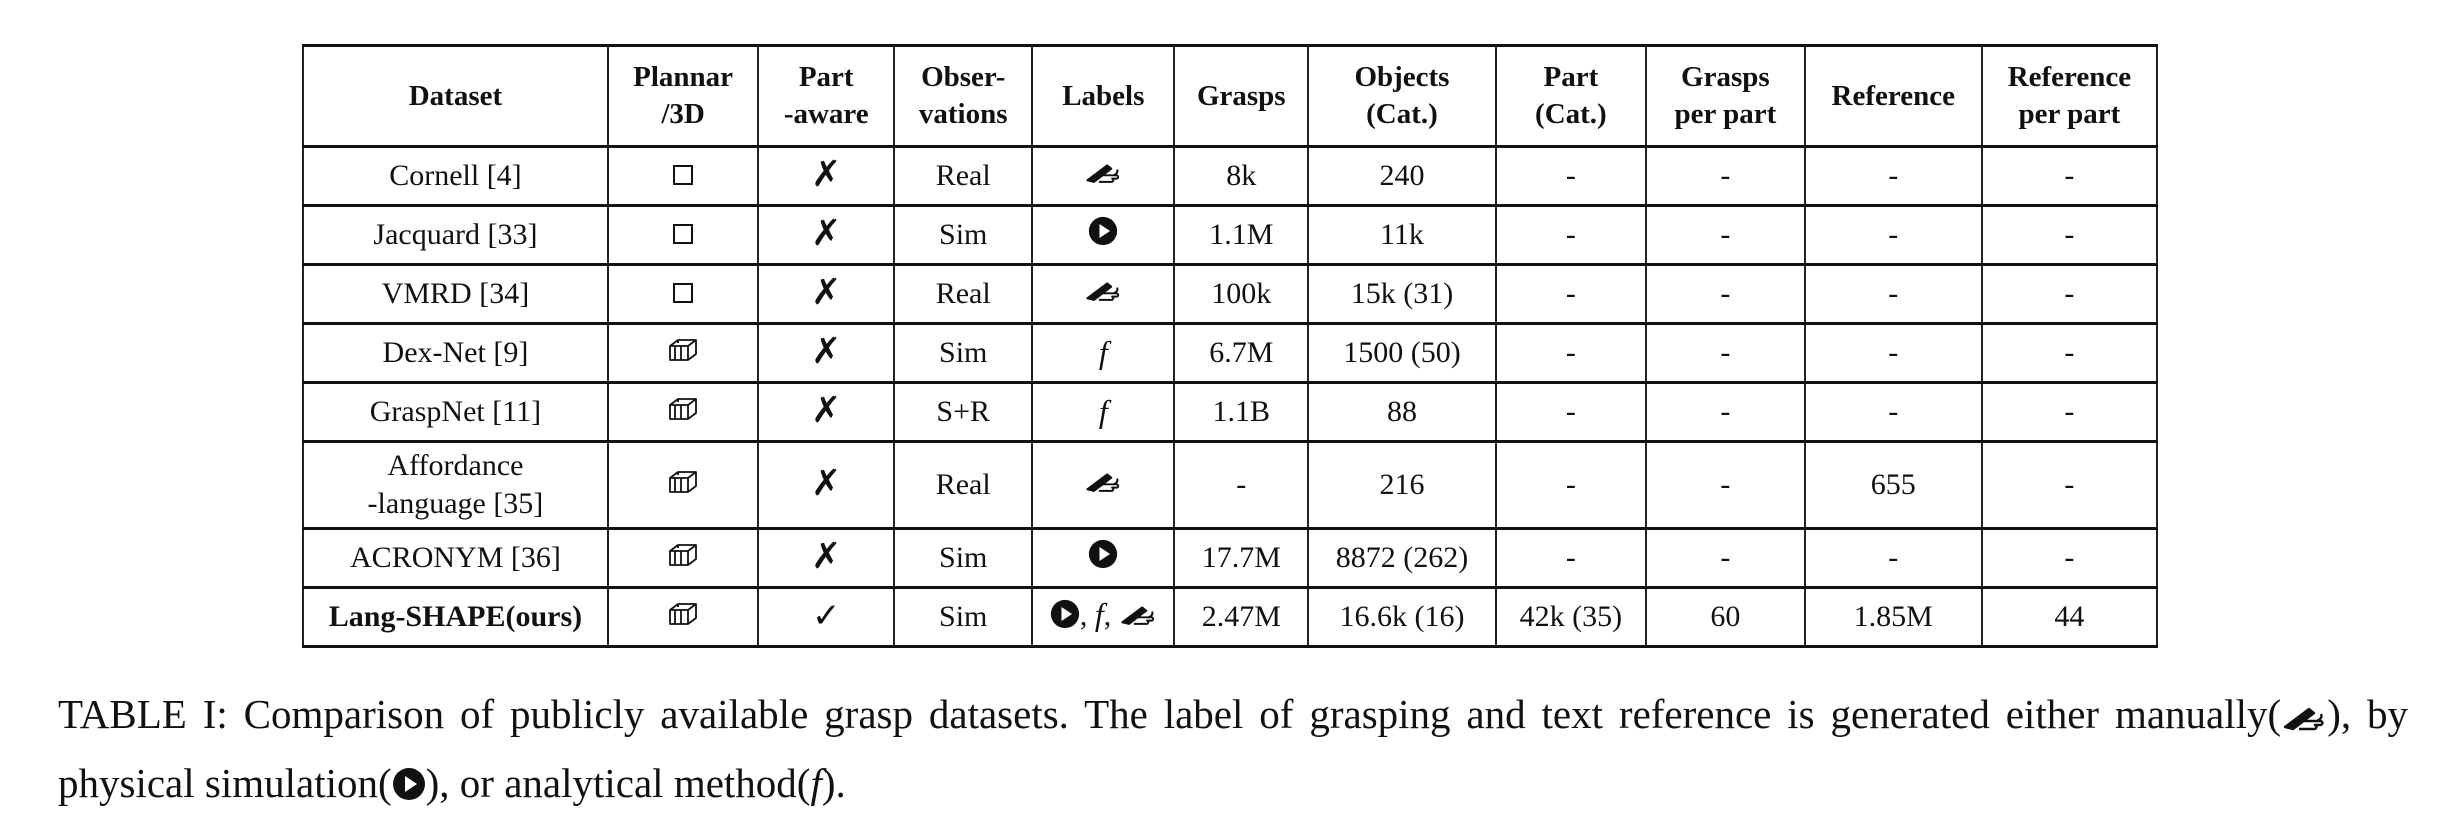 This screenshot has width=2446, height=826. I want to click on cell-reference-per-part: -, so click(2069, 558).